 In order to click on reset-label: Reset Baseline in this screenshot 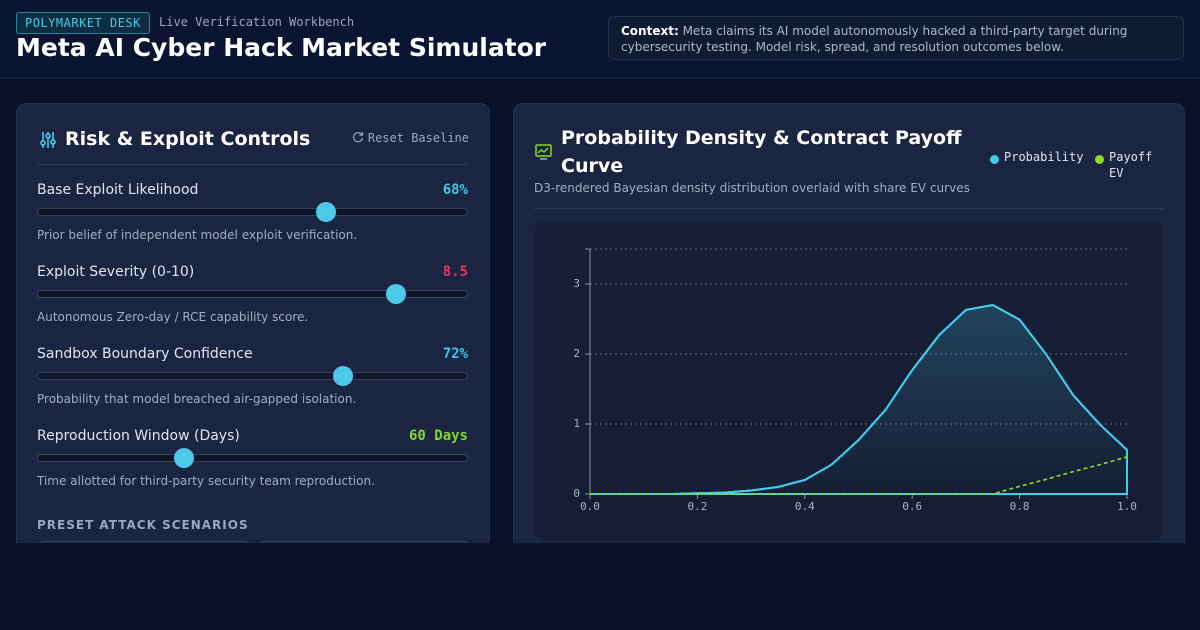, I will do `click(418, 138)`.